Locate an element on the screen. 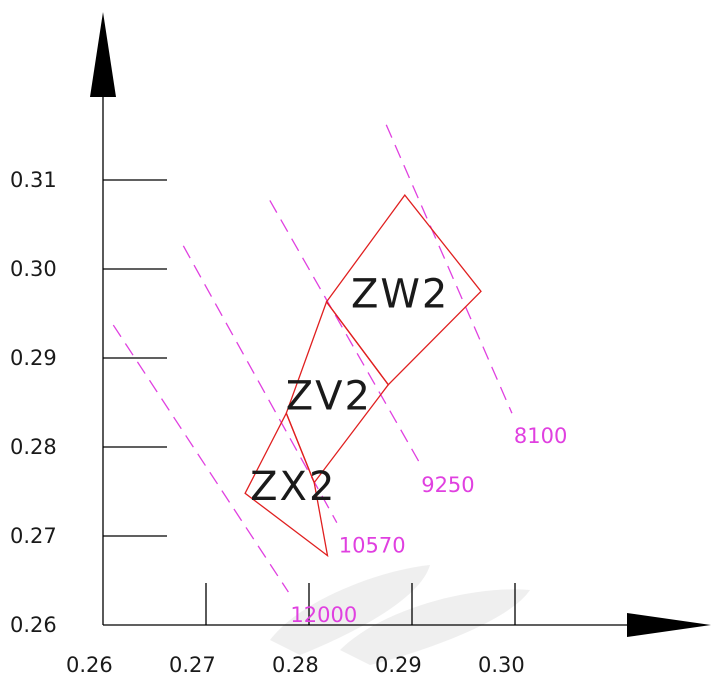 Image resolution: width=711 pixels, height=677 pixels. cct-label: 9250 is located at coordinates (447, 485).